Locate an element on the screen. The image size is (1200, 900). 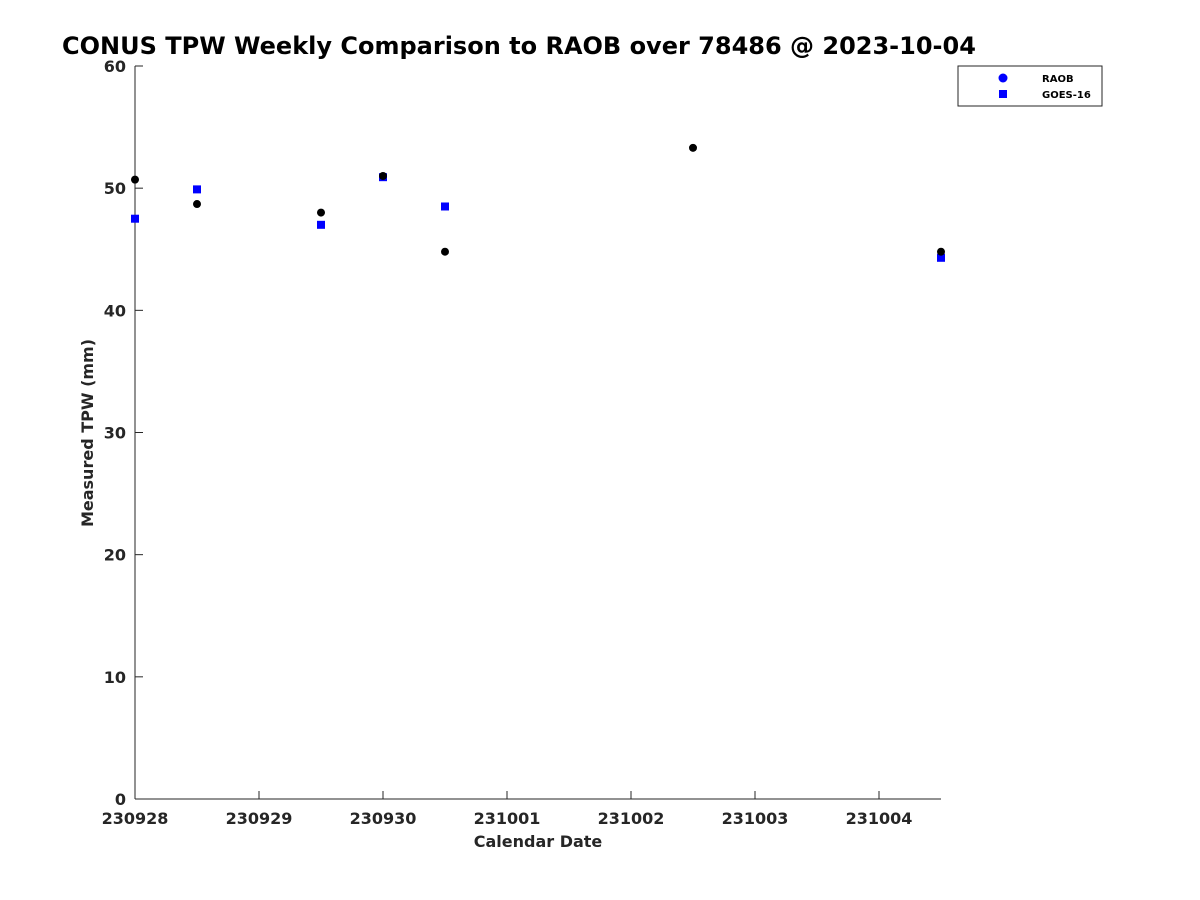
x-tick-label: 230928 is located at coordinates (135, 818).